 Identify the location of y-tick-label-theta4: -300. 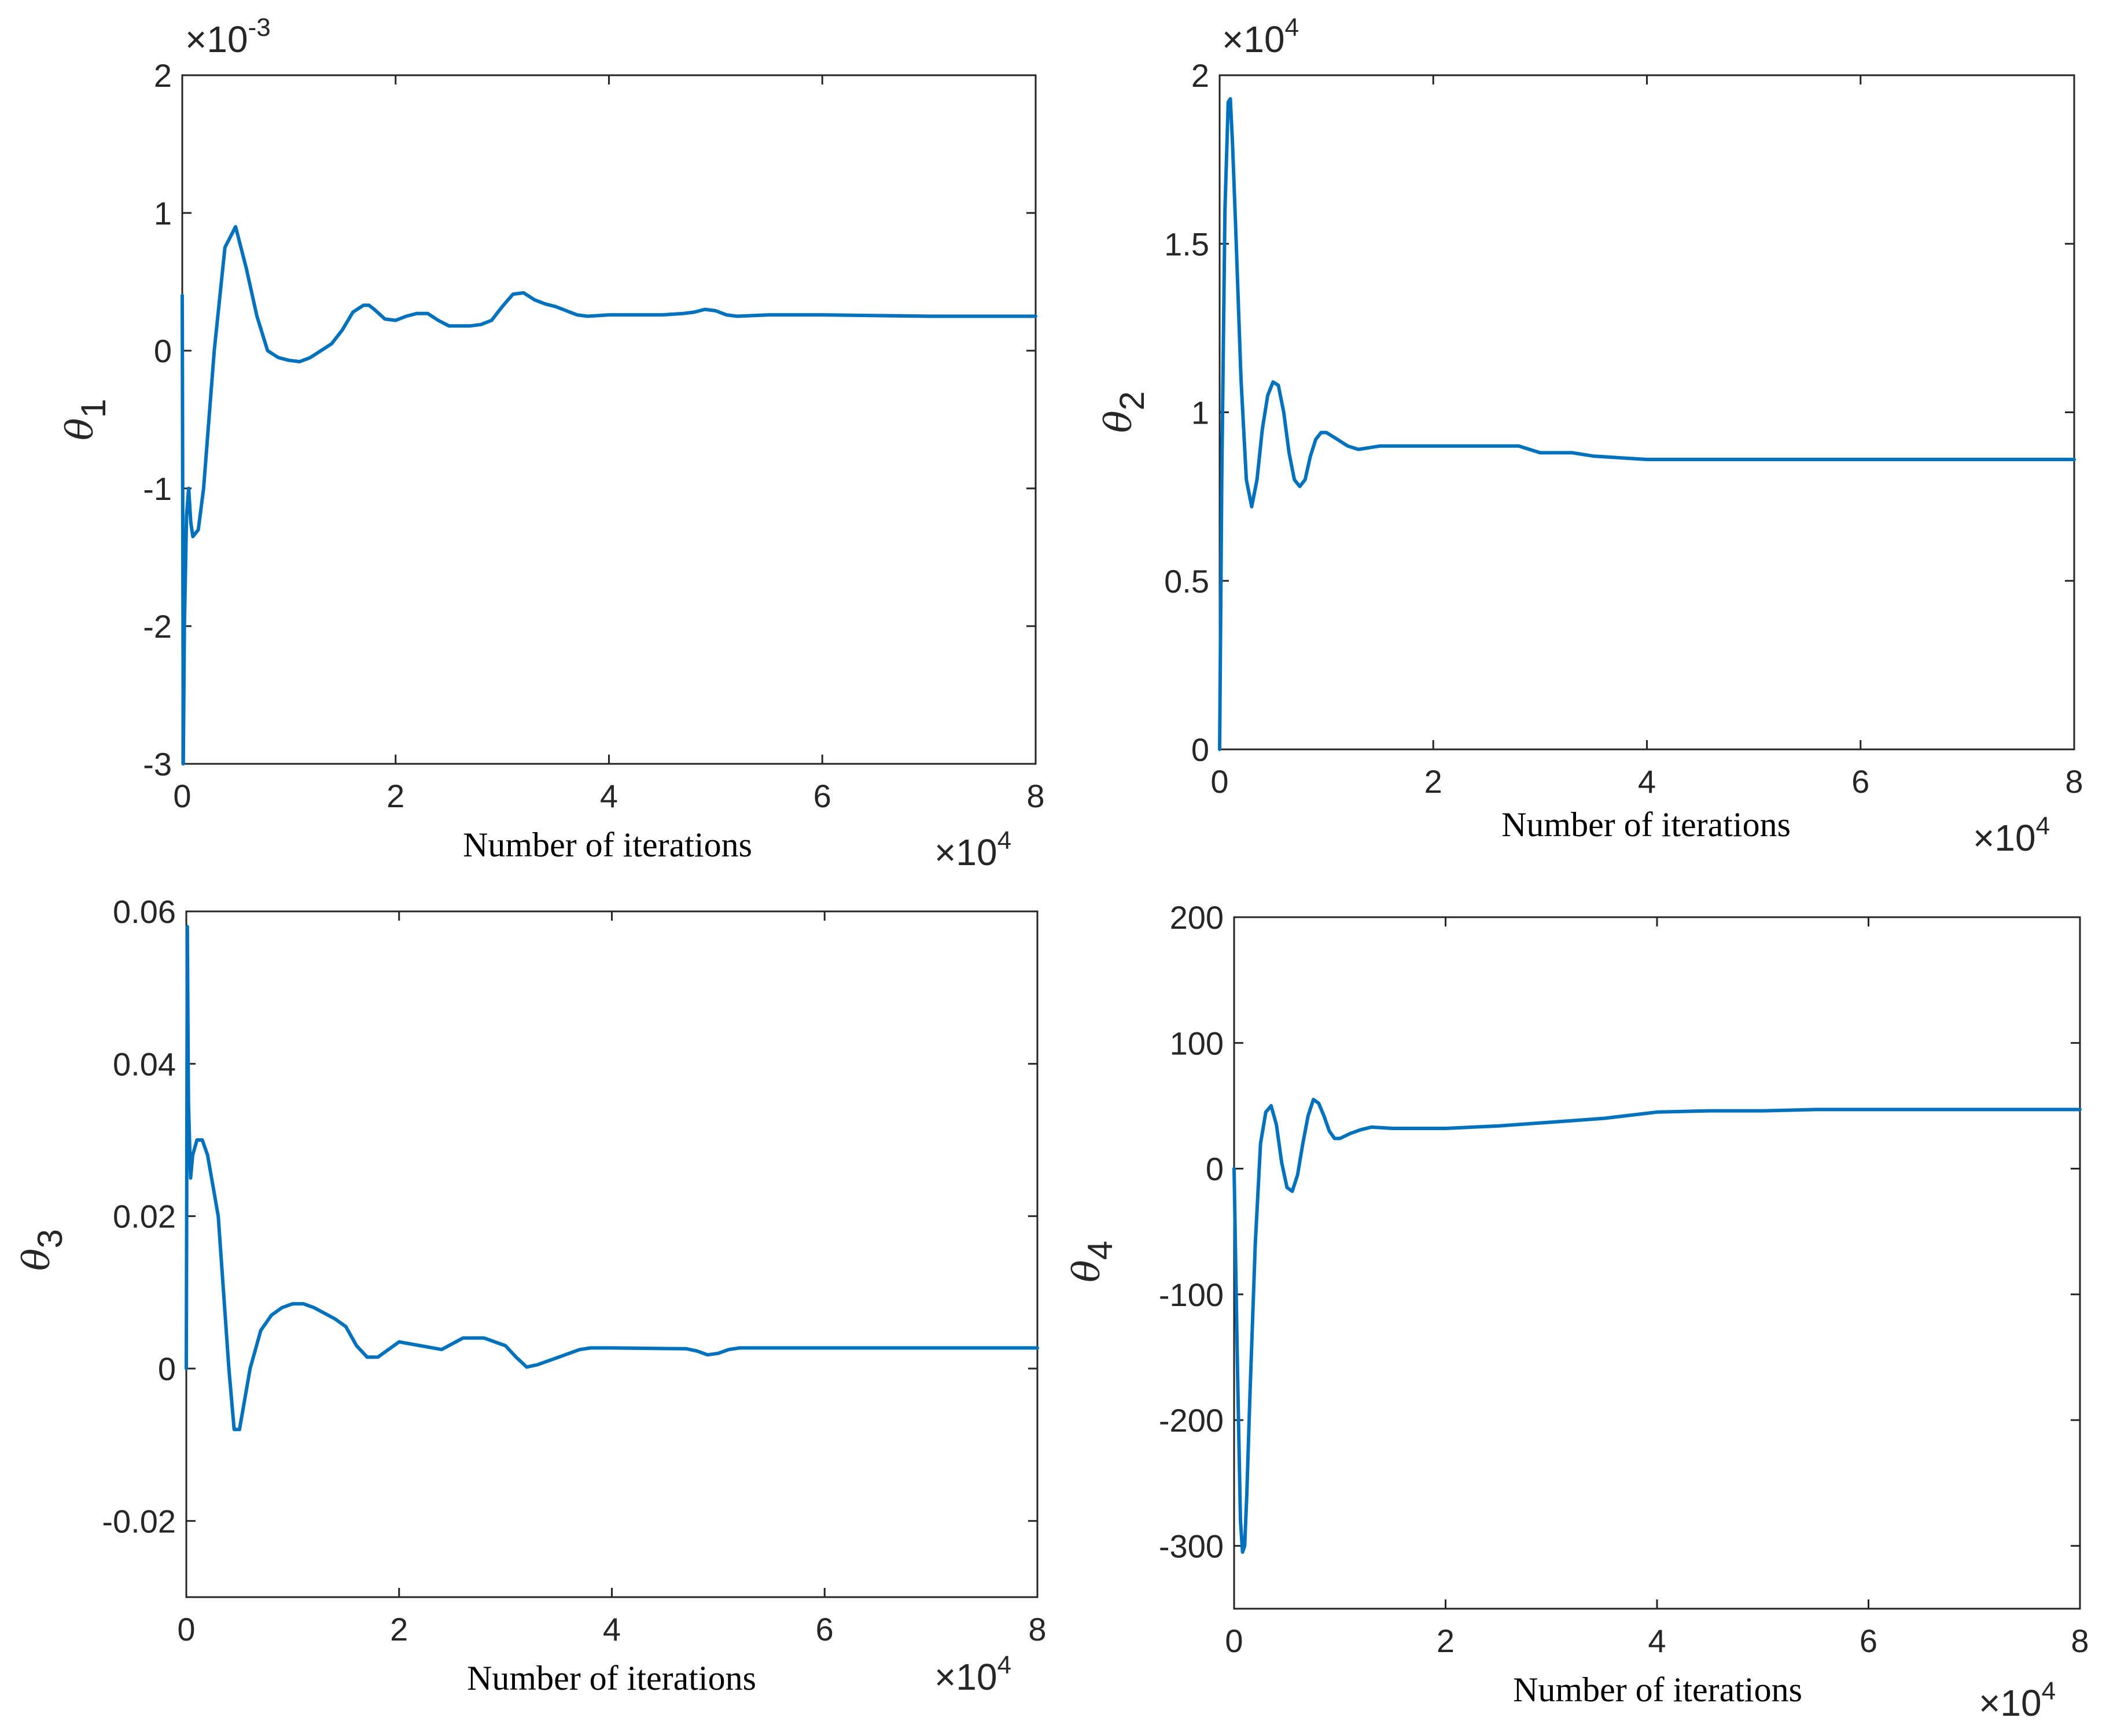
(1191, 1546).